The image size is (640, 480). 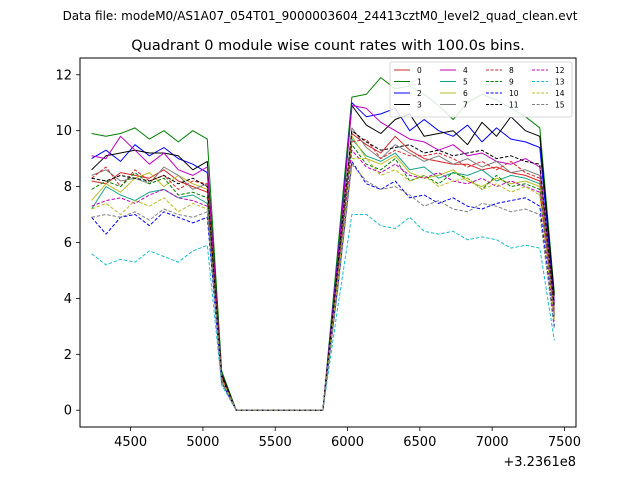 What do you see at coordinates (130, 442) in the screenshot?
I see `x-tick-label: 4500` at bounding box center [130, 442].